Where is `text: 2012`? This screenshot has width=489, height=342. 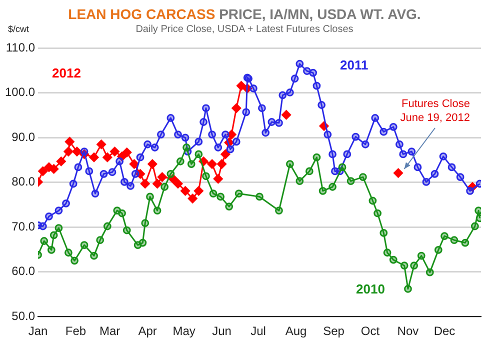 text: 2012 is located at coordinates (66, 73).